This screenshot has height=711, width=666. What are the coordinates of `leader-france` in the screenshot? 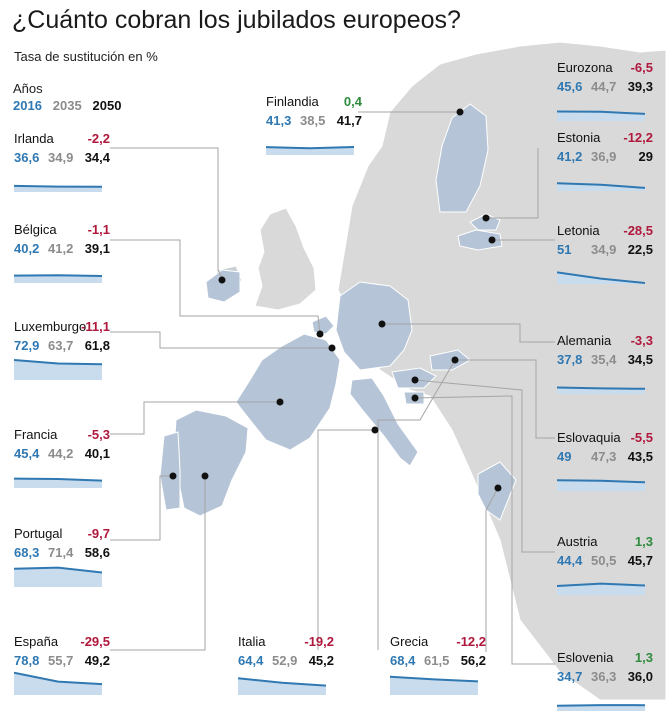 It's located at (195, 418).